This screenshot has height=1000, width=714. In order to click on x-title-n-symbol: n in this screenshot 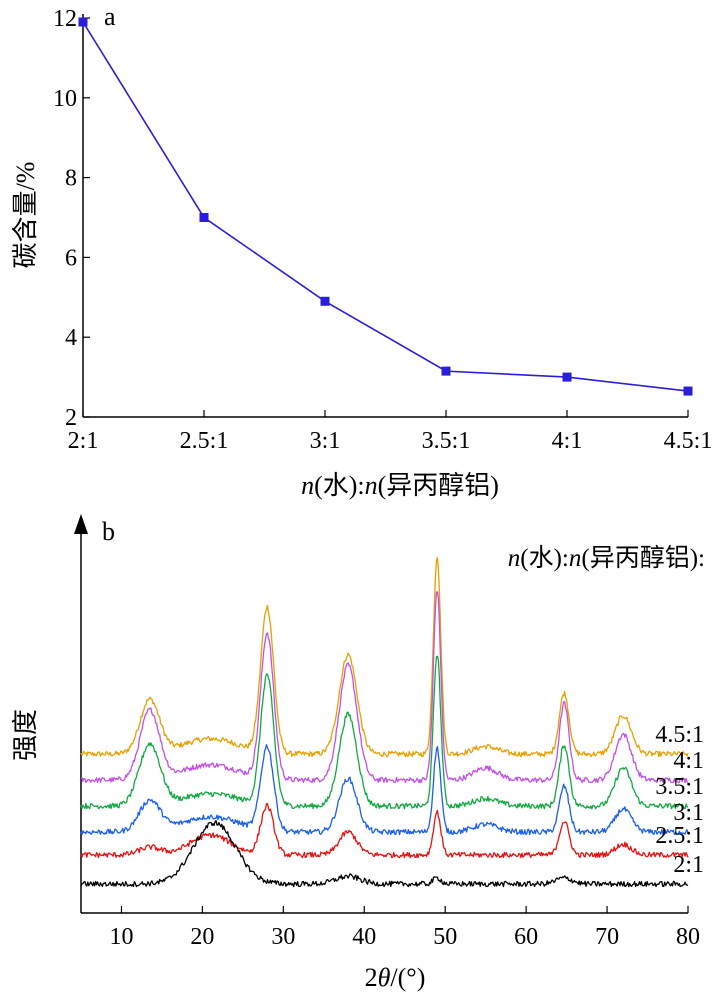, I will do `click(307, 485)`.